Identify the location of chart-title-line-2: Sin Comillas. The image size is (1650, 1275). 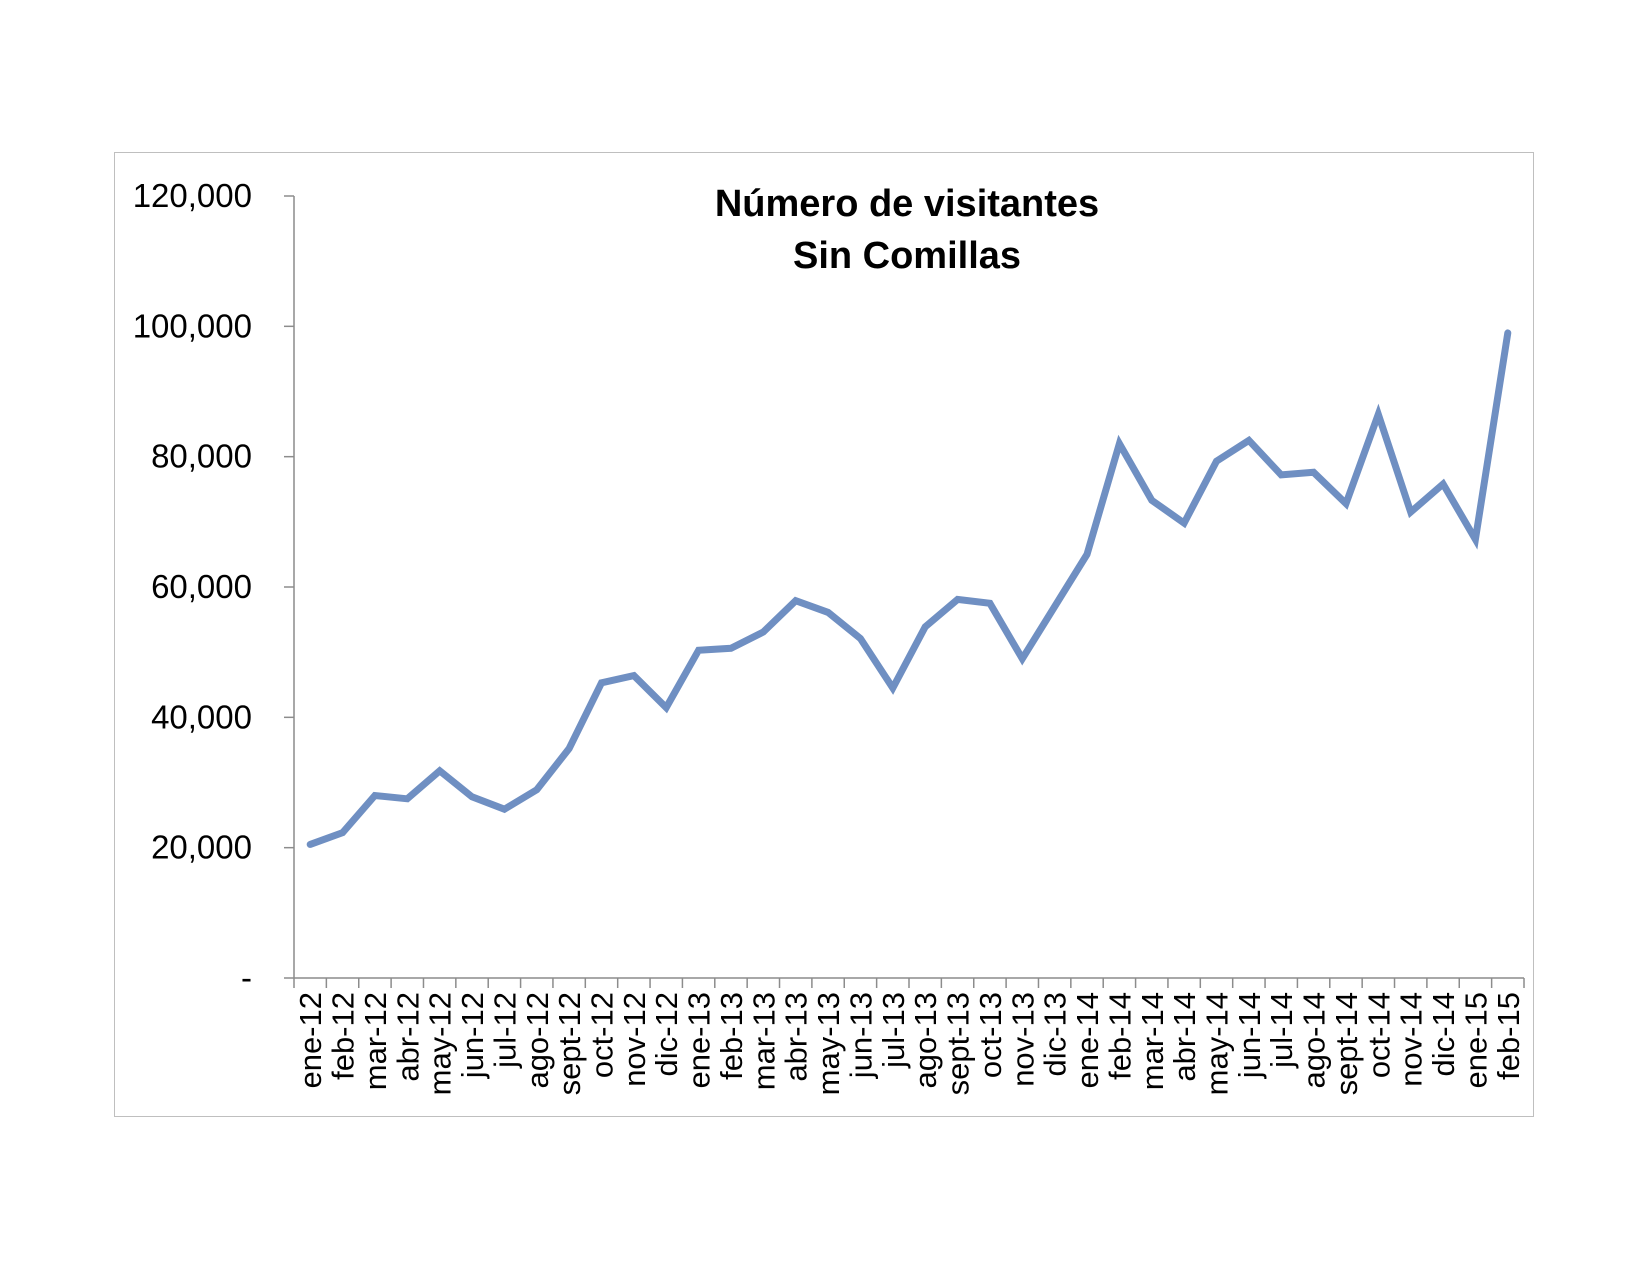
(907, 256).